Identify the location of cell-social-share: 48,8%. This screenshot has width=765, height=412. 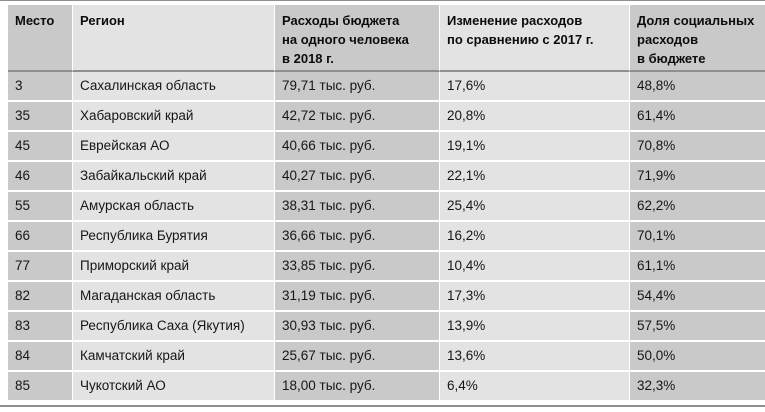
(697, 87).